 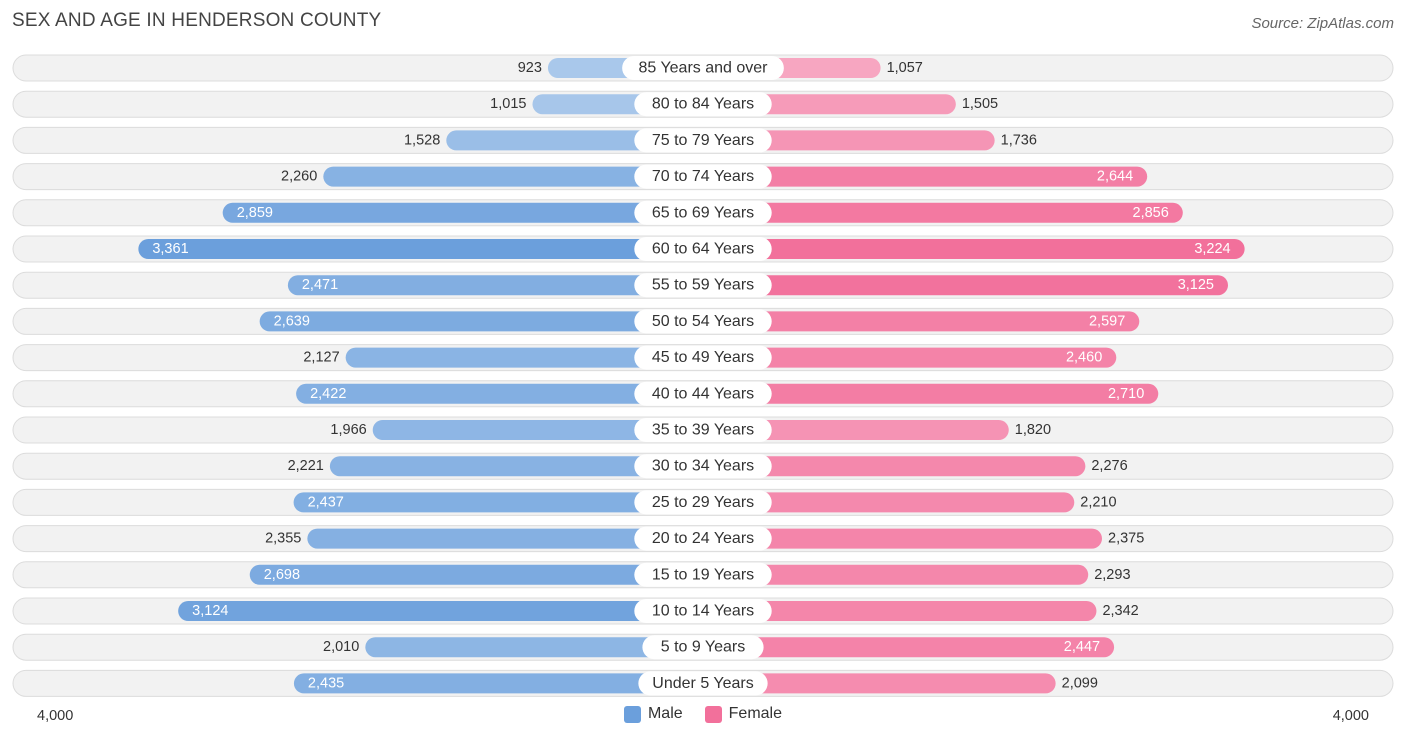 What do you see at coordinates (299, 177) in the screenshot?
I see `male-value-label: 2,260` at bounding box center [299, 177].